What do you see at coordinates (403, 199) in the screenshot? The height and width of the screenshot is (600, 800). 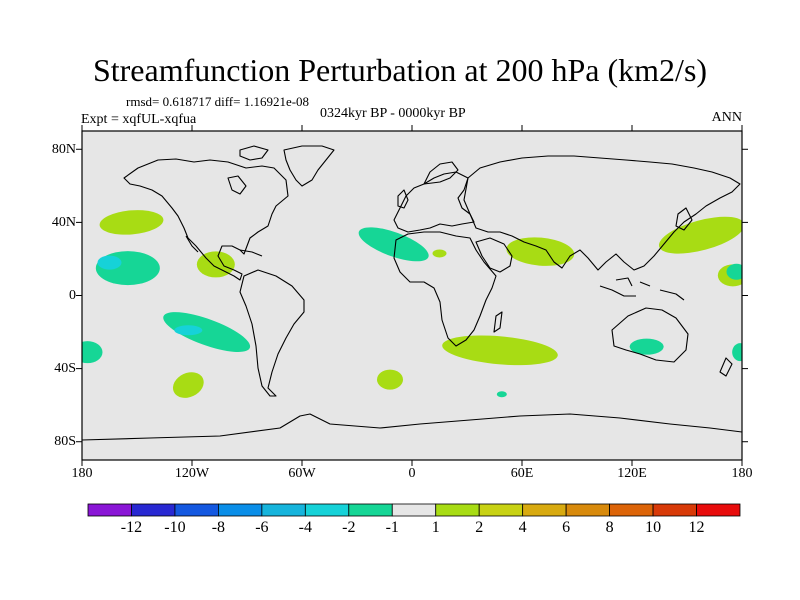 I see `coast-britain` at bounding box center [403, 199].